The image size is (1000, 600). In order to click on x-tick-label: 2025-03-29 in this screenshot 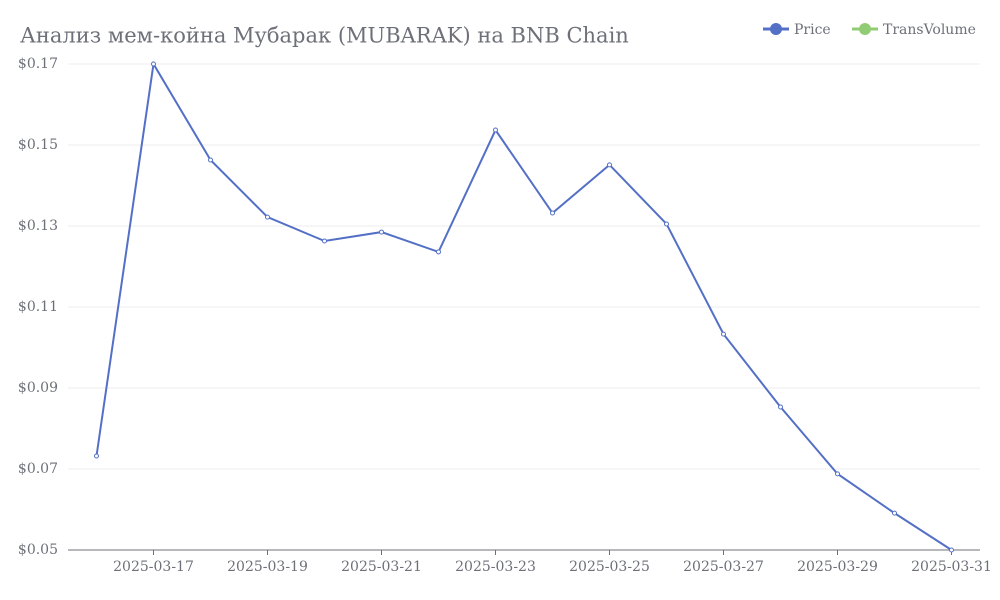, I will do `click(837, 567)`.